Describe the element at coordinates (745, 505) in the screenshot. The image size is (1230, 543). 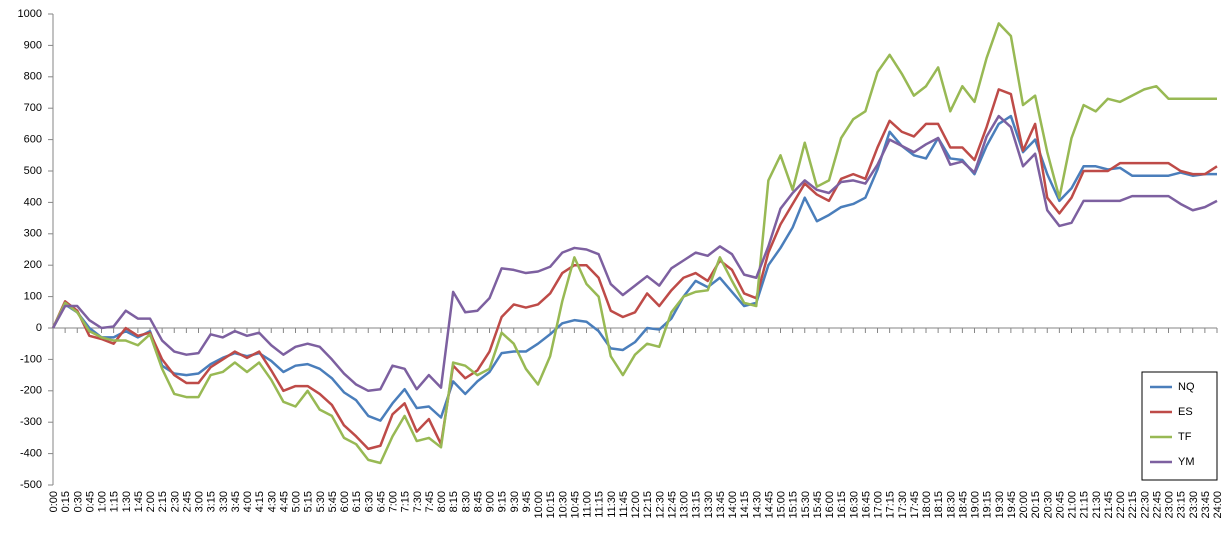
I see `x-tick-label: 14:15` at that location.